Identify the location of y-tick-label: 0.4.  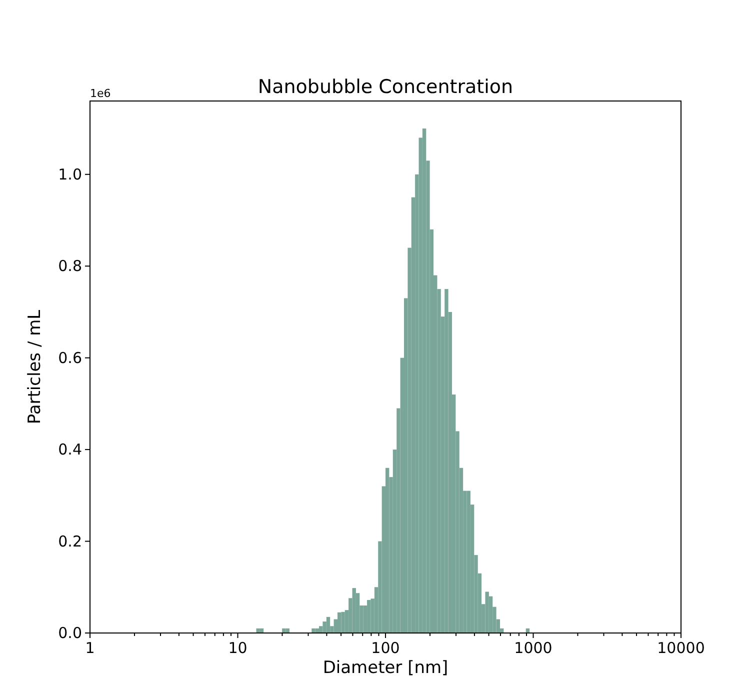
(70, 449).